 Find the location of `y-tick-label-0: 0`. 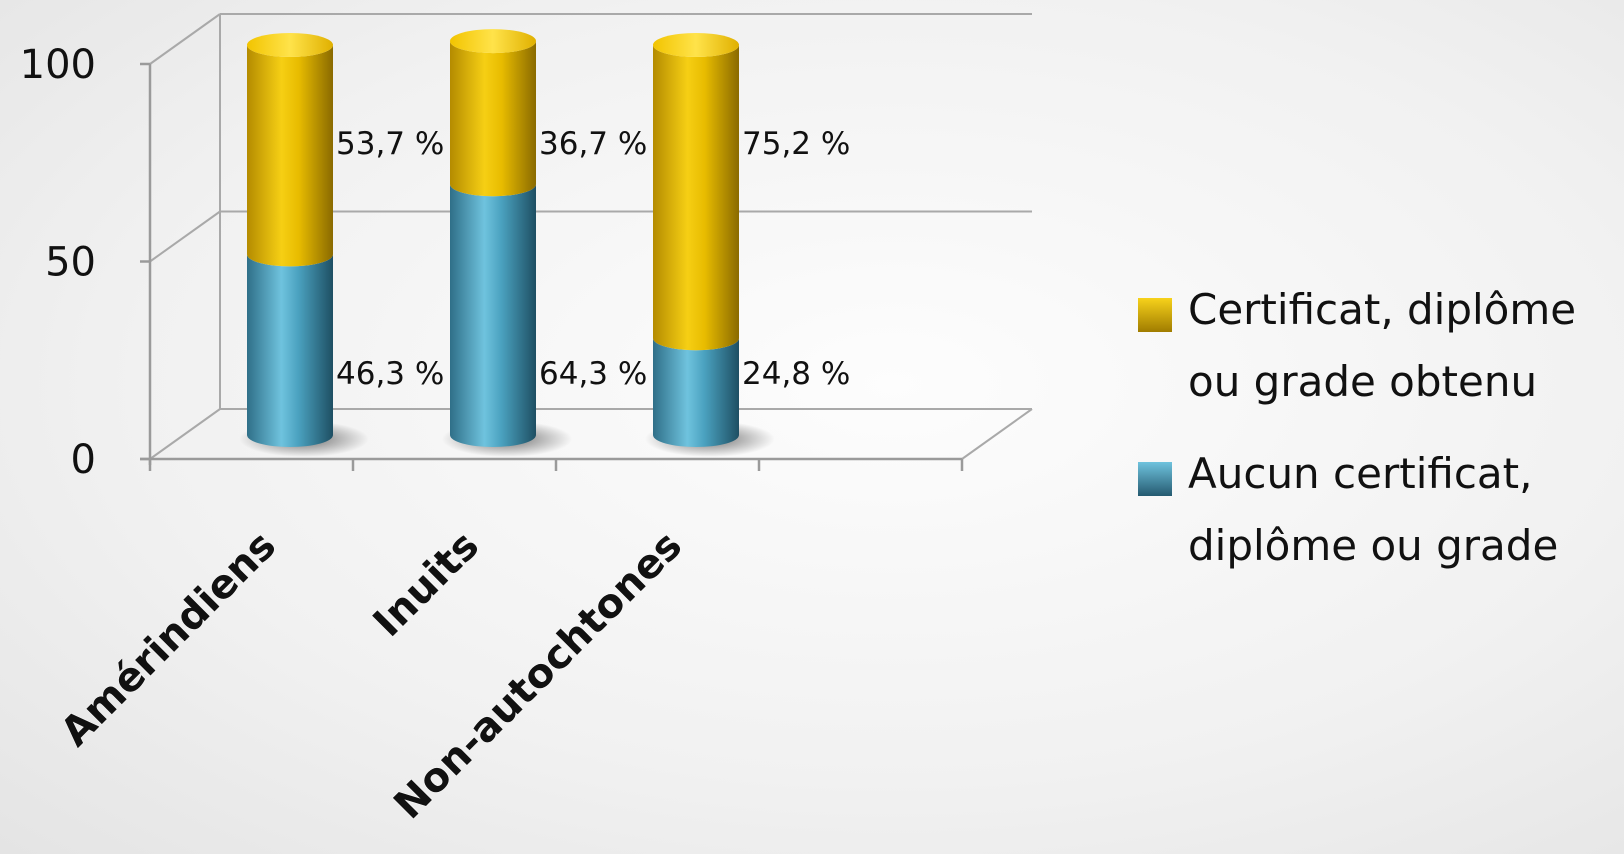

y-tick-label-0: 0 is located at coordinates (83, 460).